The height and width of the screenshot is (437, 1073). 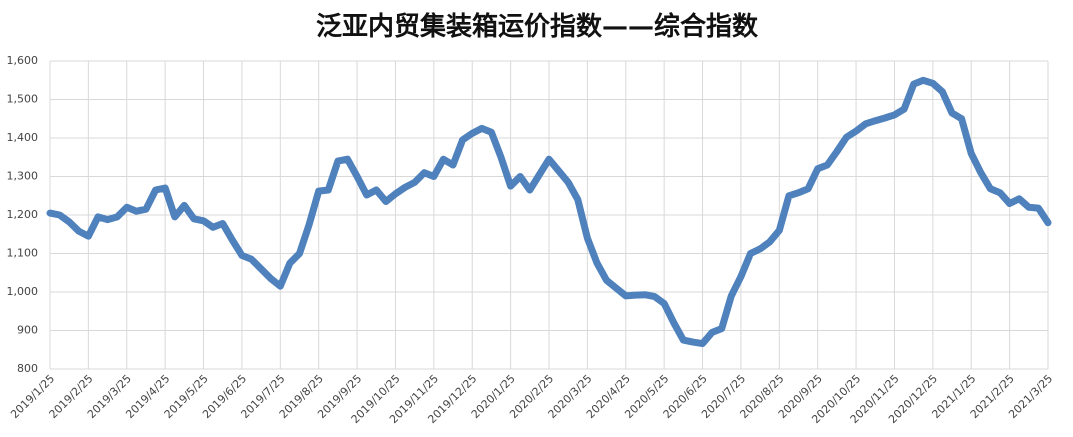 I want to click on y-tick-label: 1,100, so click(x=23, y=253).